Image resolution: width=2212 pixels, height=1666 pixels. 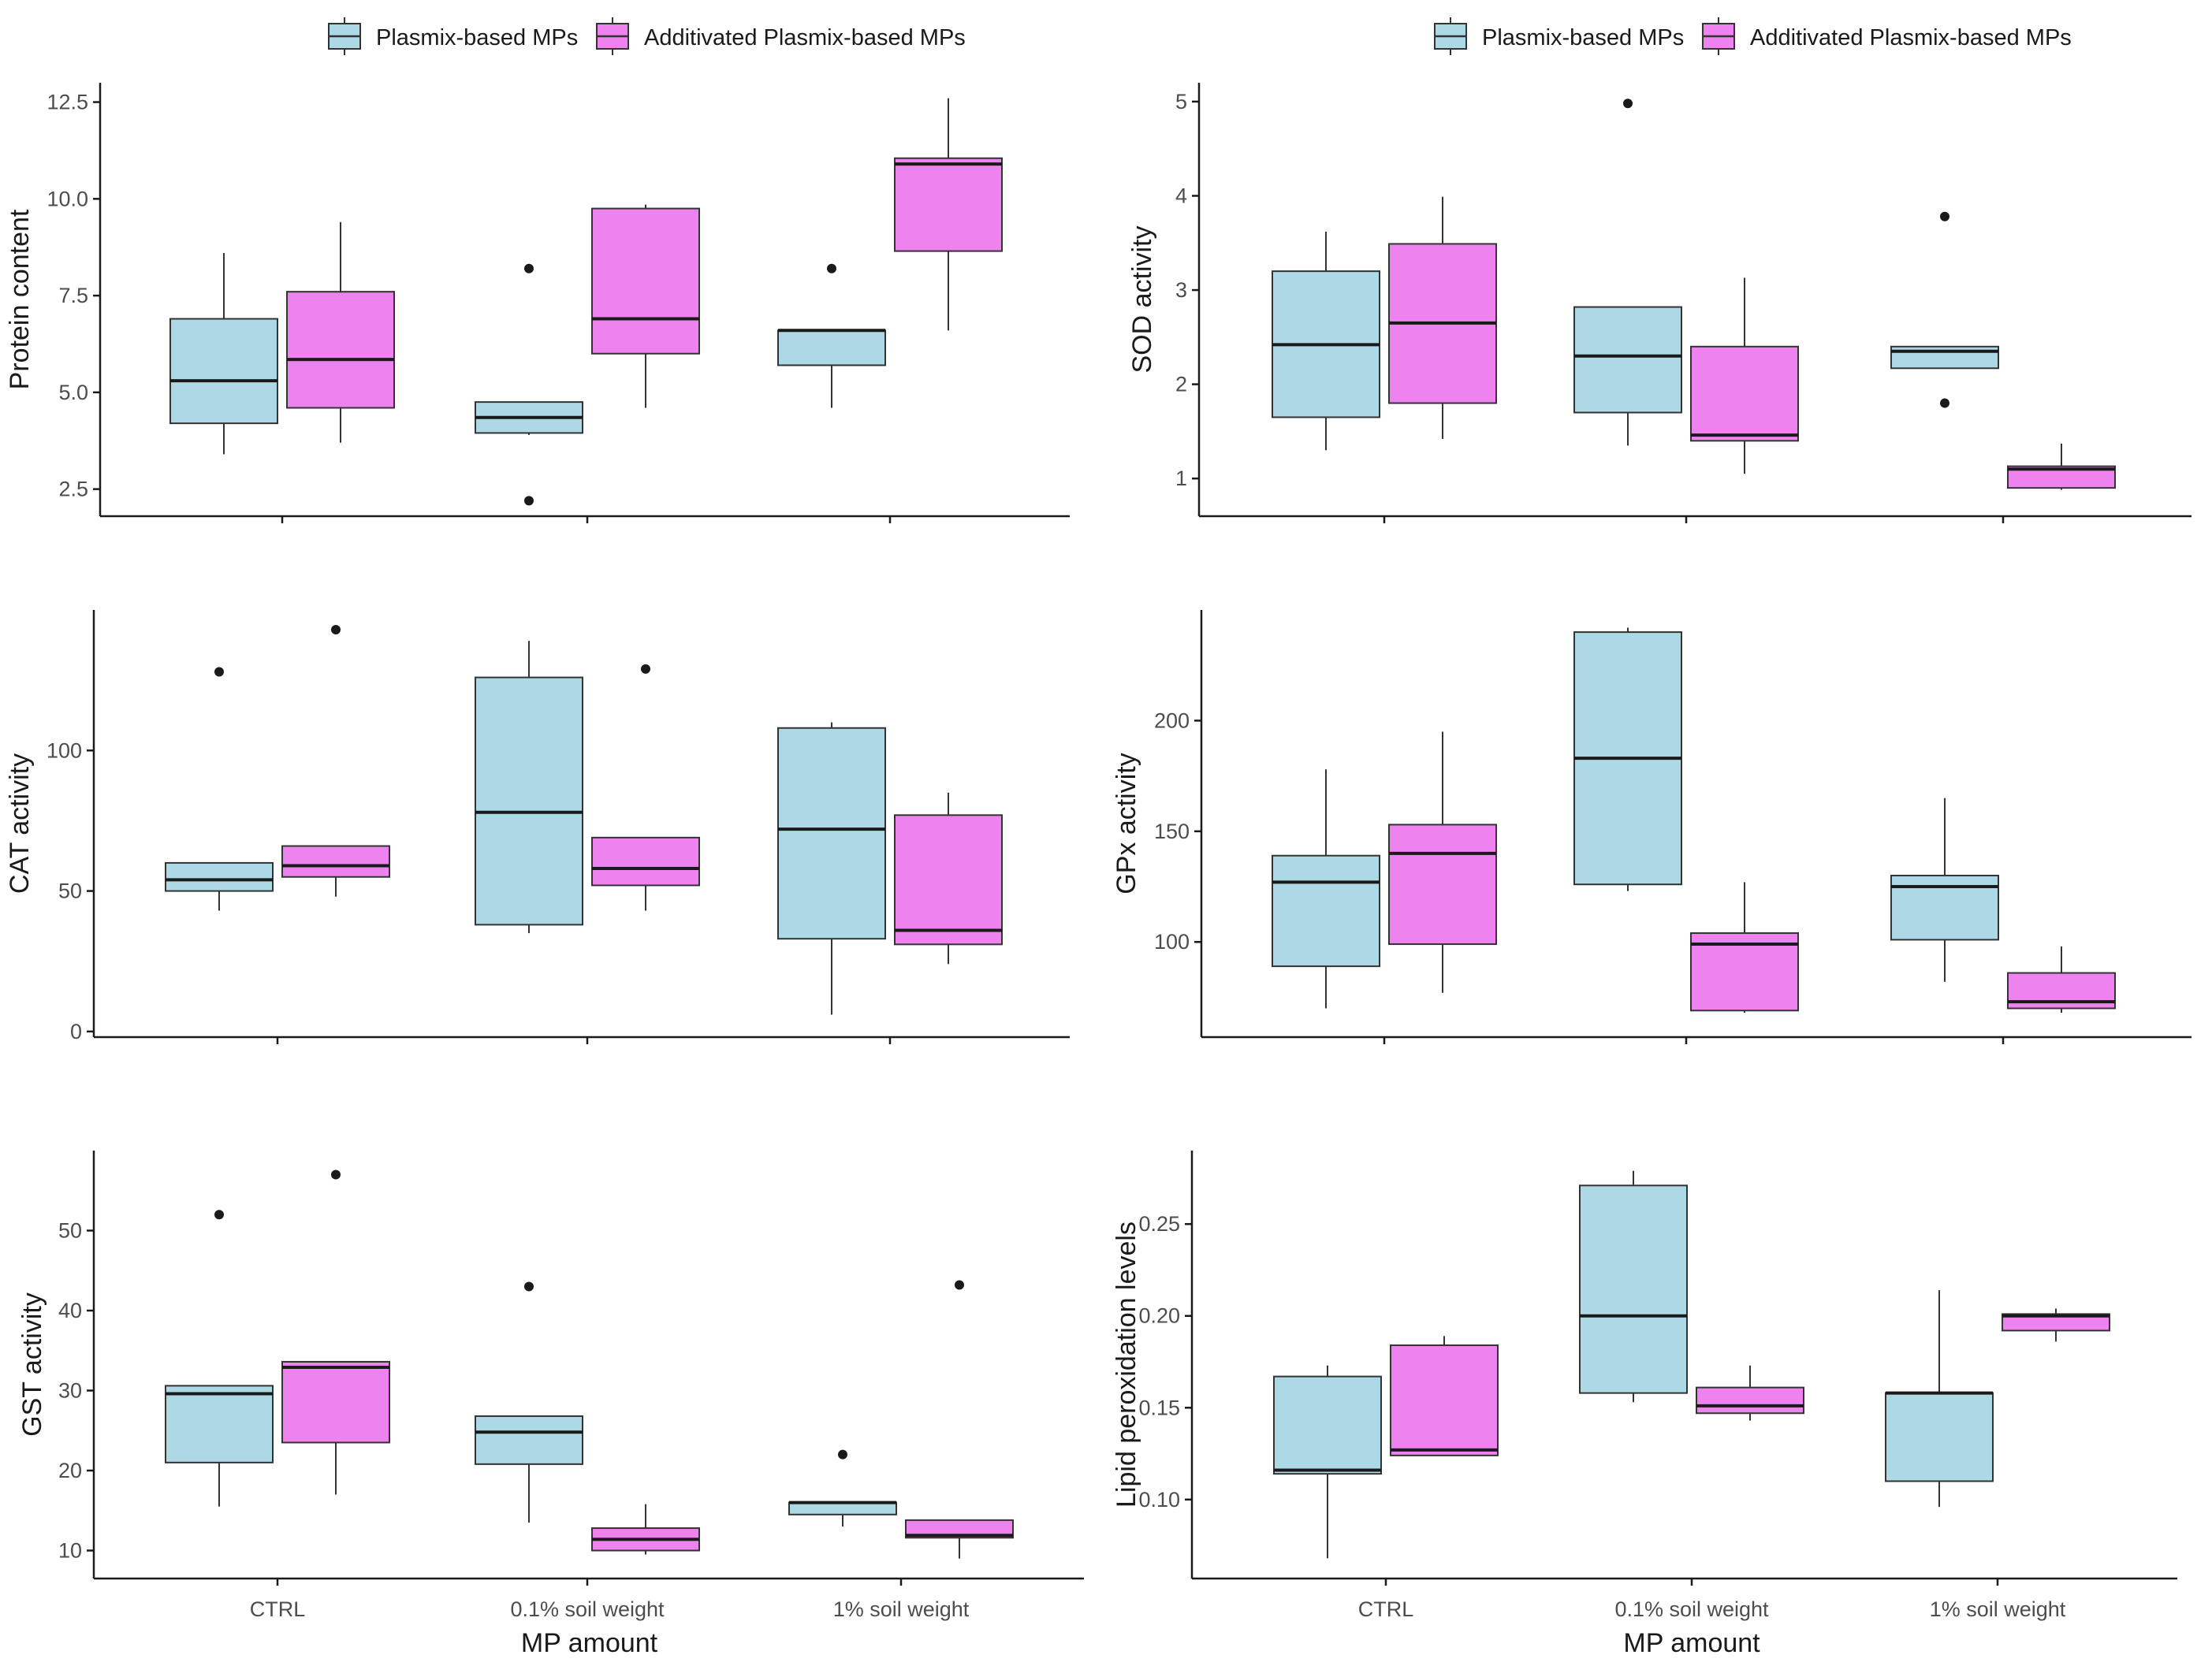 What do you see at coordinates (70, 1310) in the screenshot?
I see `y-tick-label: 40` at bounding box center [70, 1310].